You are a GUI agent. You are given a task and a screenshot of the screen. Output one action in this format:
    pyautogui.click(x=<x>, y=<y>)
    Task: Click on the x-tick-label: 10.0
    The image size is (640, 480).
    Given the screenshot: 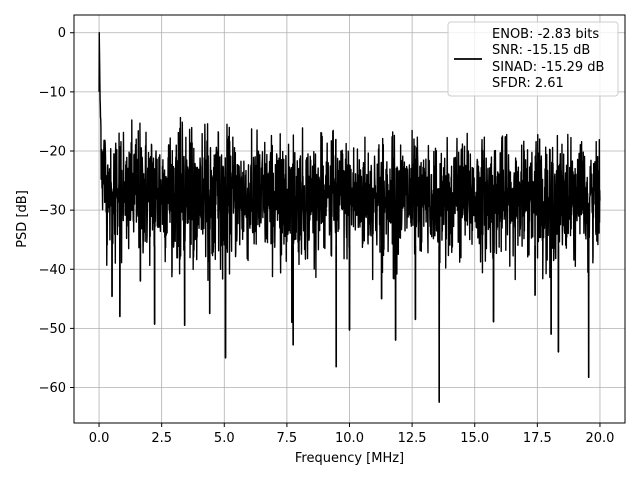 What is the action you would take?
    pyautogui.click(x=349, y=438)
    